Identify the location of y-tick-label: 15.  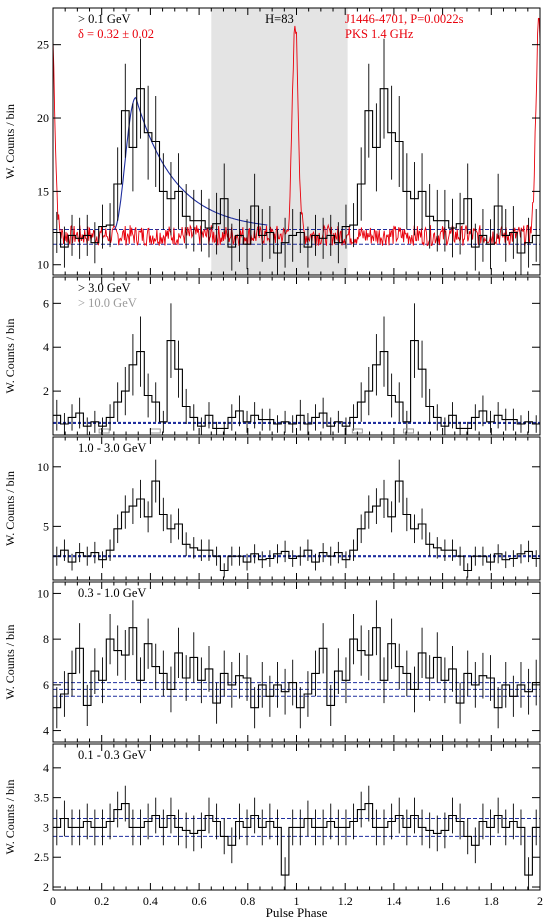
(43, 191).